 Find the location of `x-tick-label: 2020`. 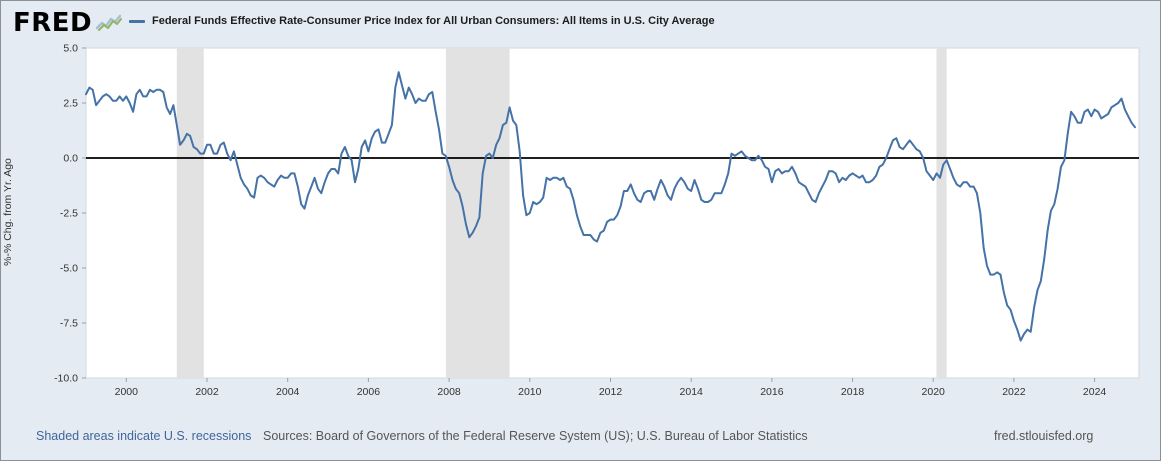

x-tick-label: 2020 is located at coordinates (934, 392).